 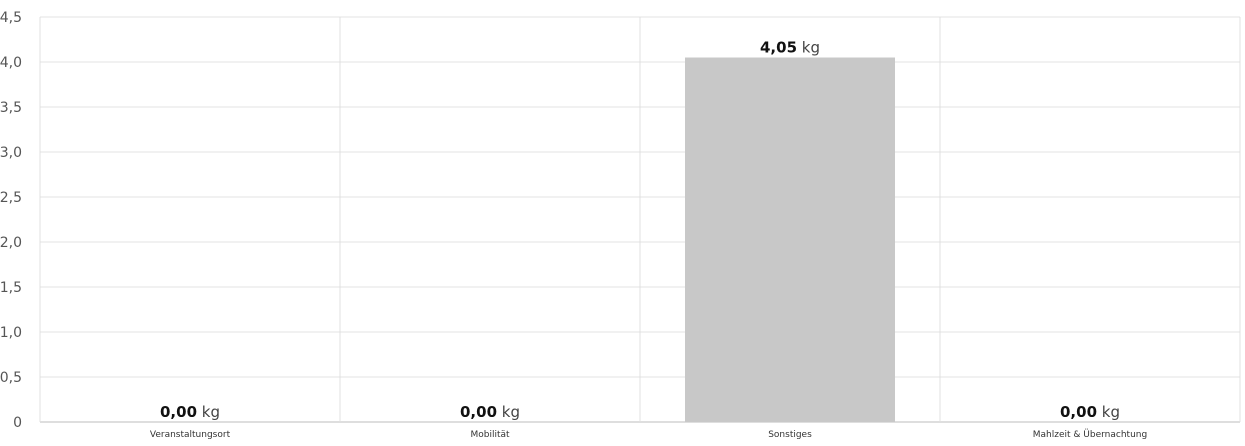 I want to click on x-tick-label: Mobilität, so click(x=490, y=435).